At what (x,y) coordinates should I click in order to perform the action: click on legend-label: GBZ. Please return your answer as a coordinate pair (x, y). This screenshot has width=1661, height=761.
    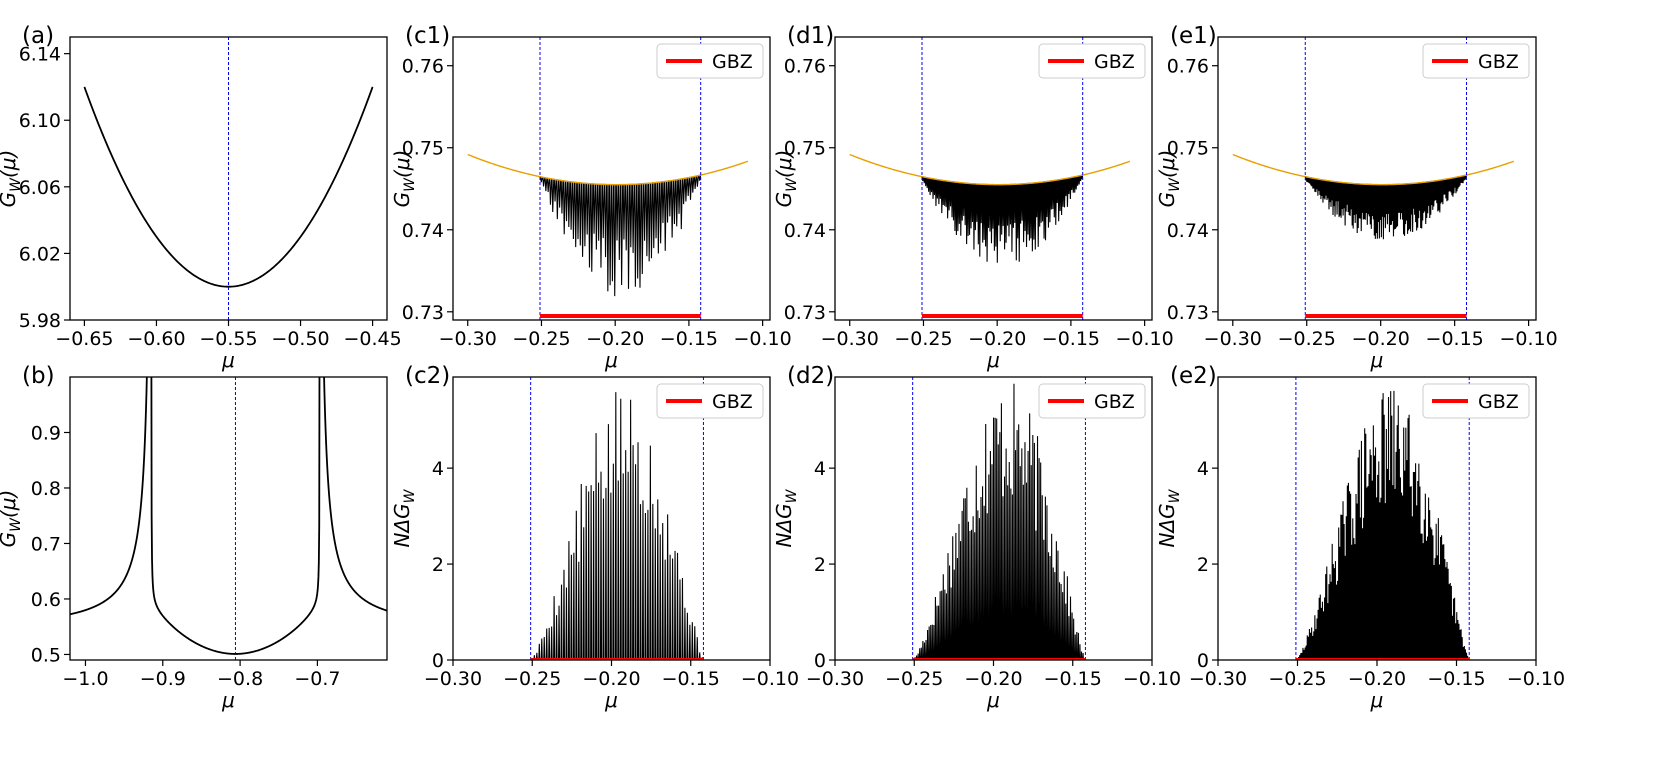
    Looking at the image, I should click on (1114, 402).